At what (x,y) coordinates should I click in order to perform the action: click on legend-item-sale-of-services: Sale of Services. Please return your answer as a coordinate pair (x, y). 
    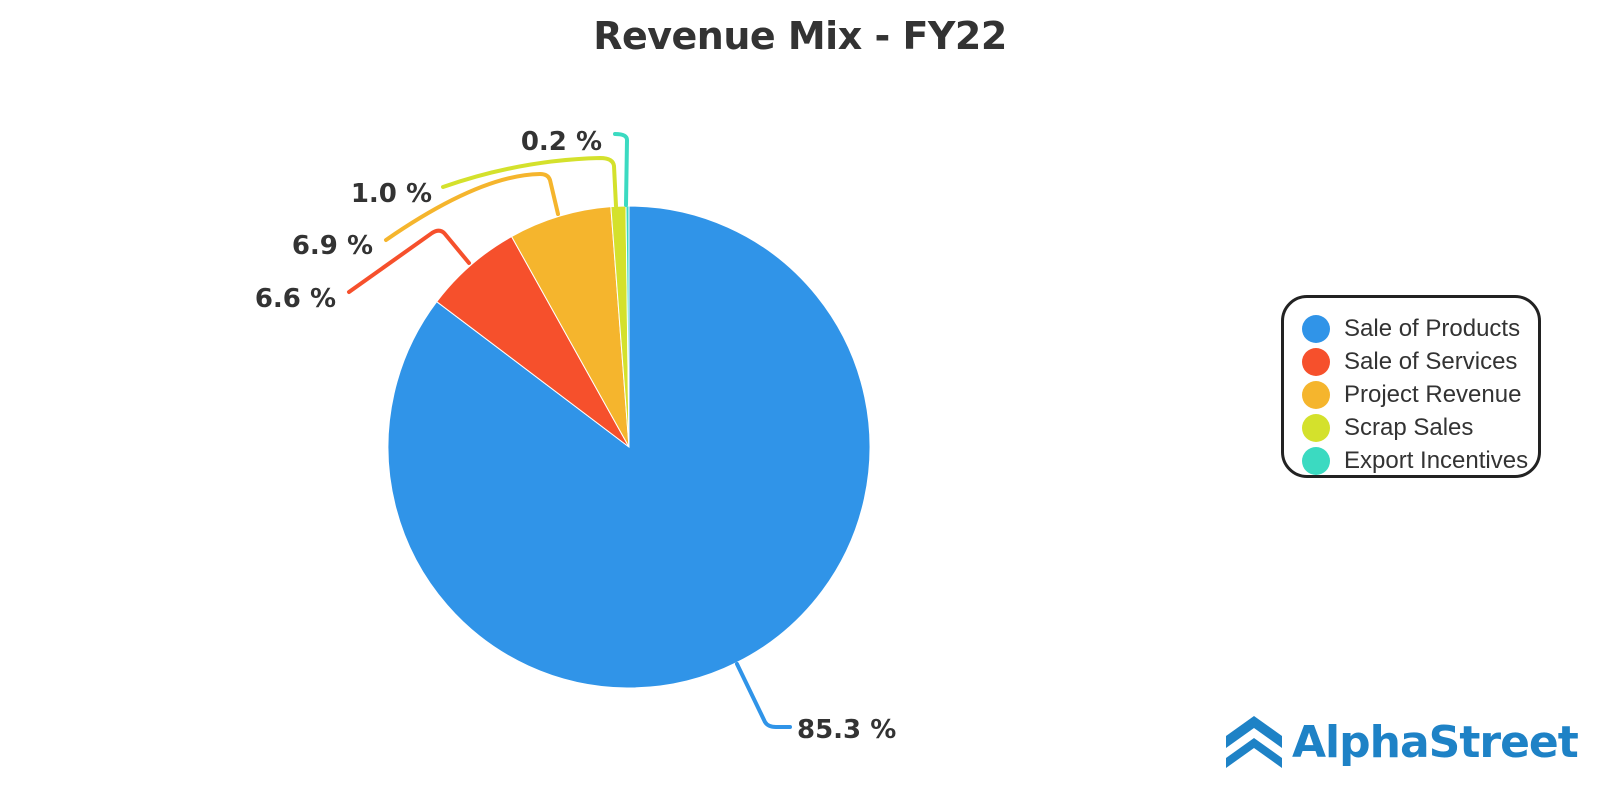
    Looking at the image, I should click on (1420, 361).